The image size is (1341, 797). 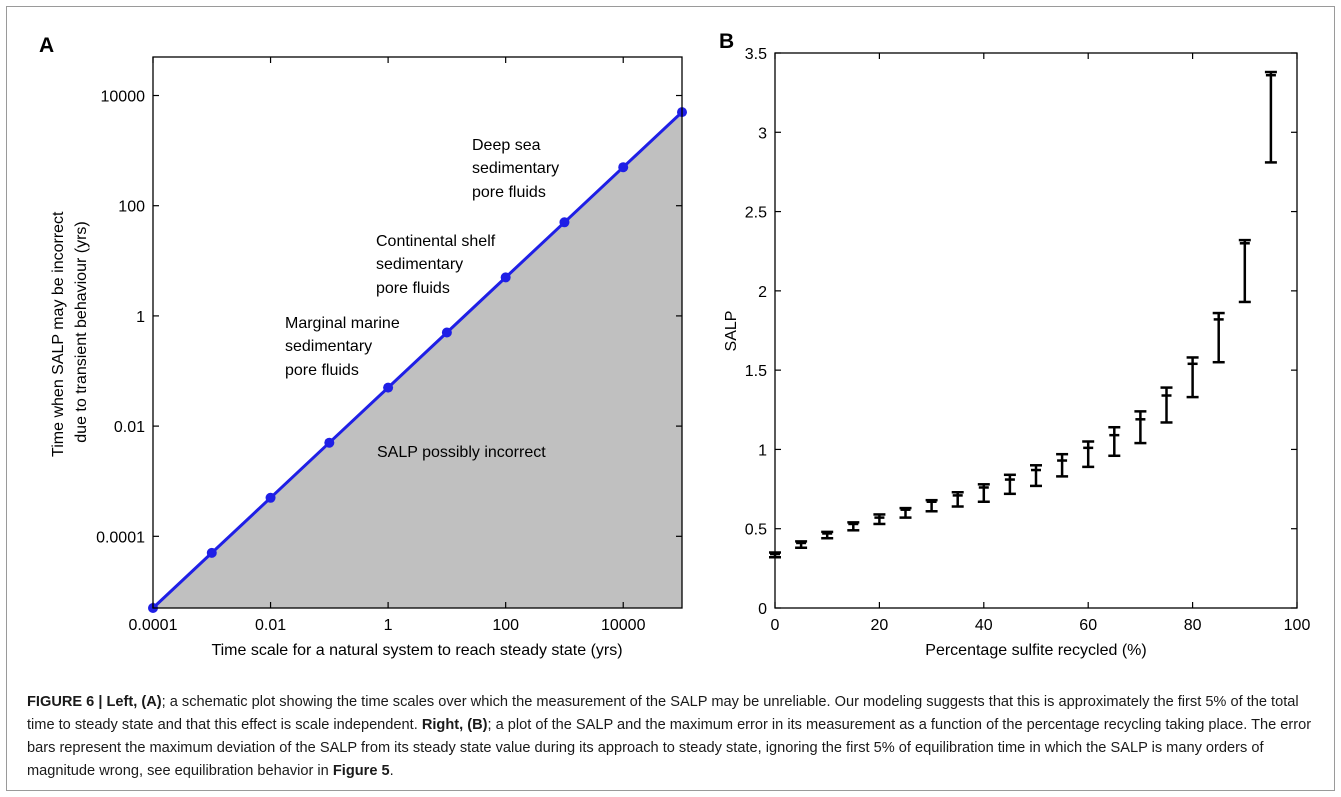 I want to click on panel-b-y-tick-label: 3, so click(x=762, y=133).